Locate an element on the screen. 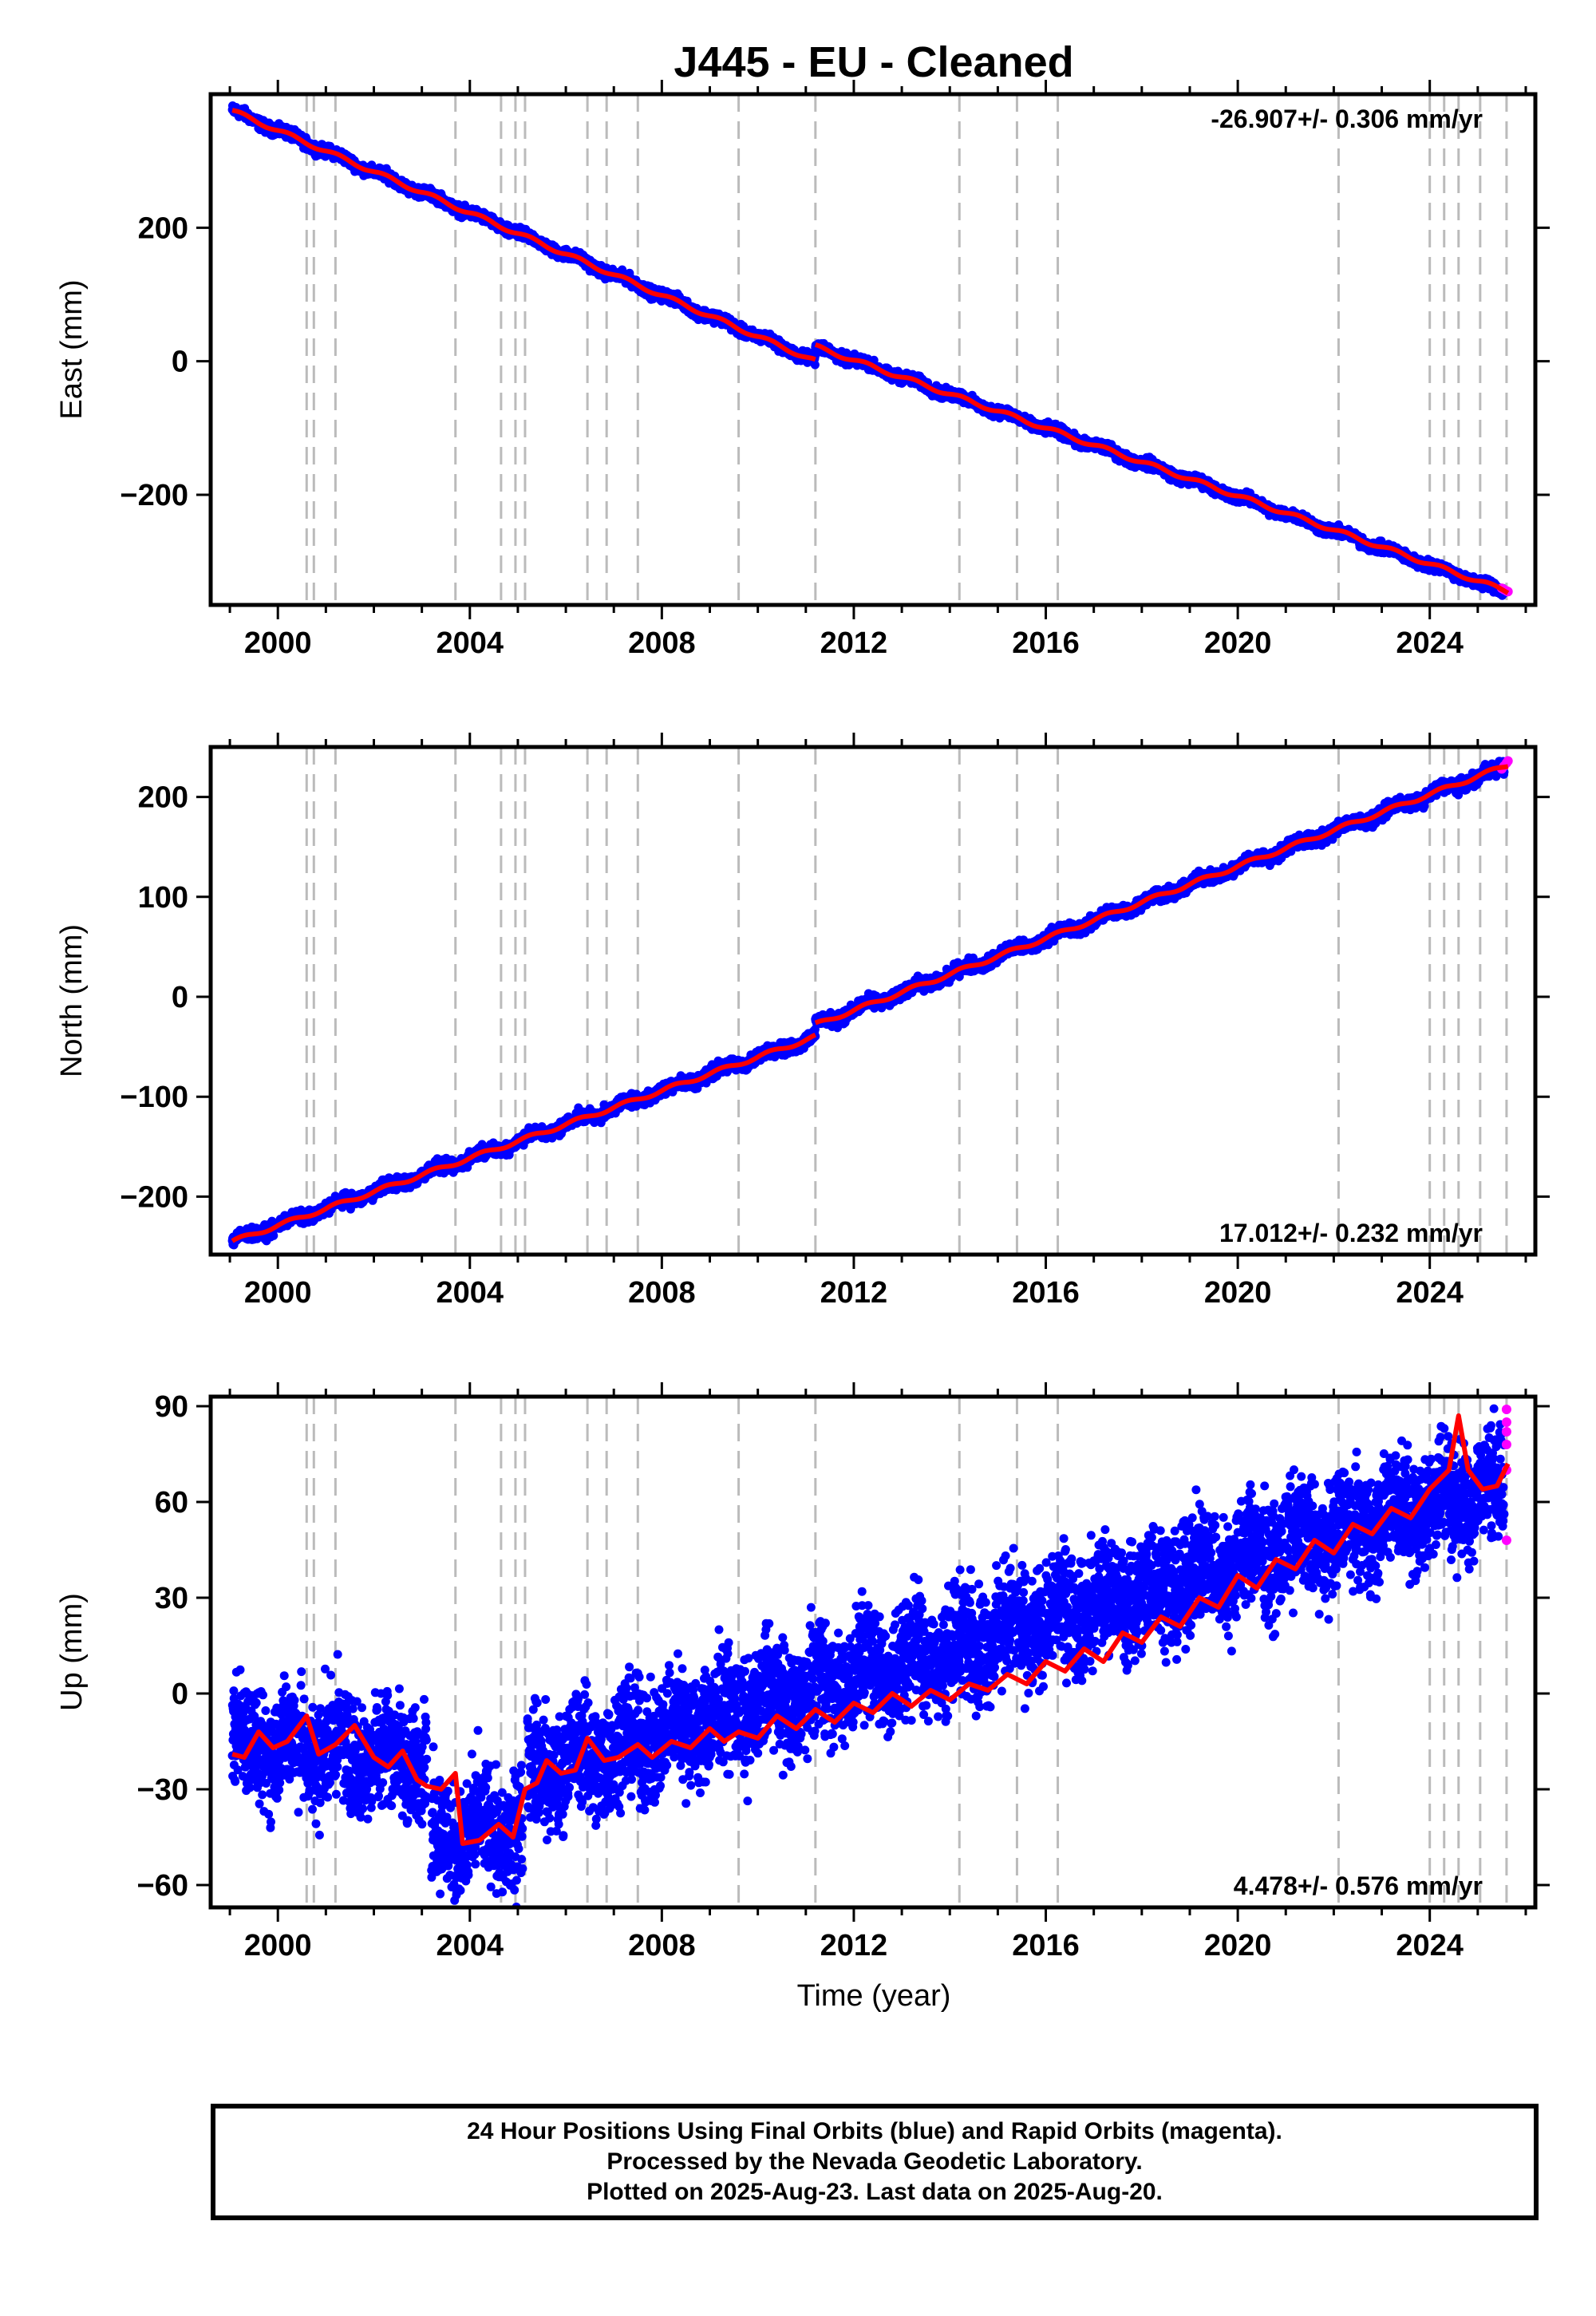 Image resolution: width=1596 pixels, height=2316 pixels. east-x-tick-label: 2000 is located at coordinates (278, 643).